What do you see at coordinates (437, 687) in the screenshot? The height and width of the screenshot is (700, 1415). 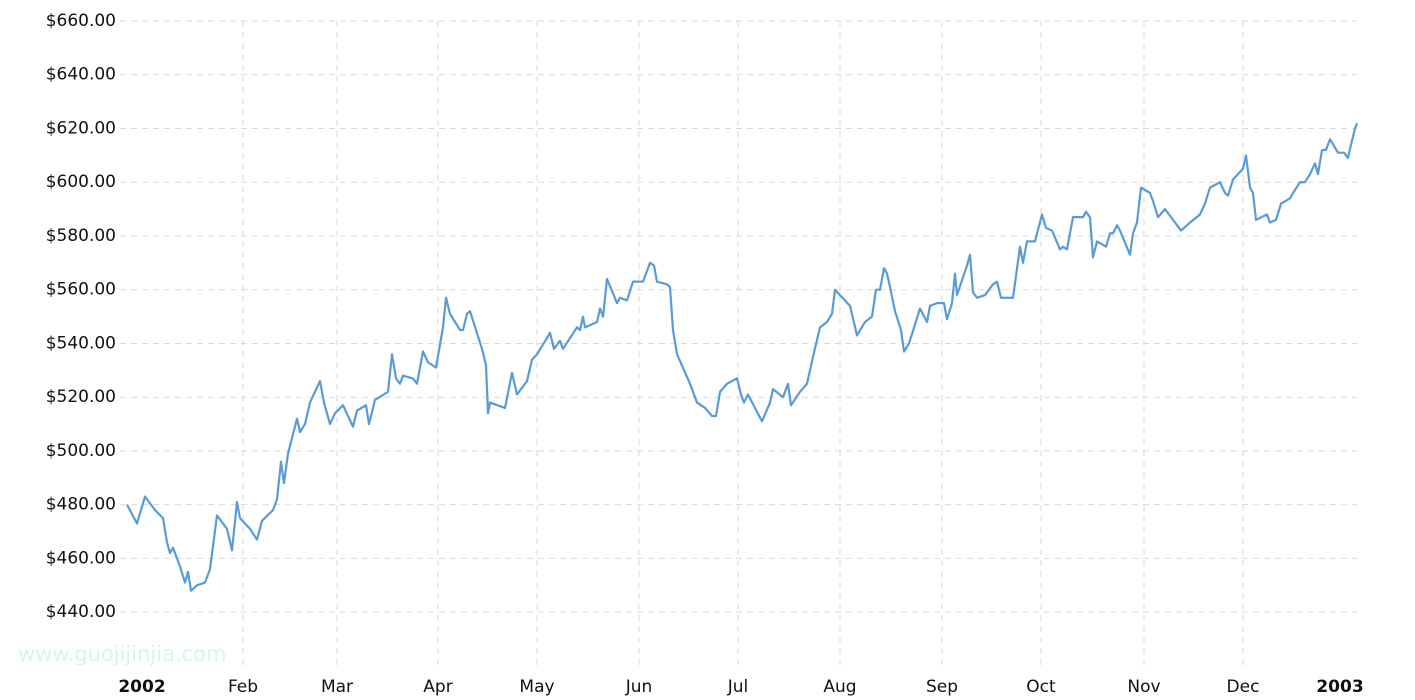 I see `x-tick-label: Apr` at bounding box center [437, 687].